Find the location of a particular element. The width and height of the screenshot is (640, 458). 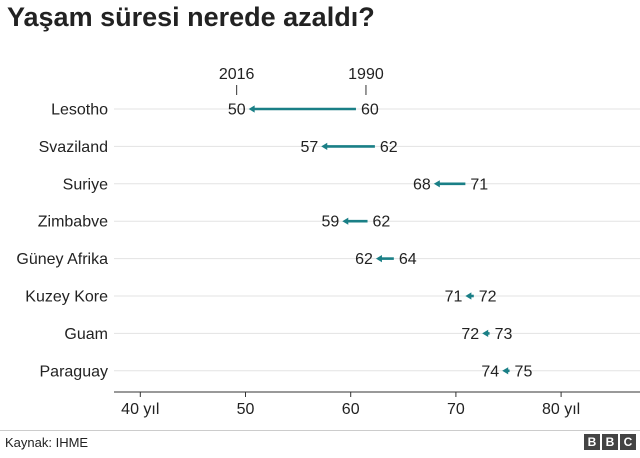

bbc-logo-letter-b1: B is located at coordinates (592, 442).